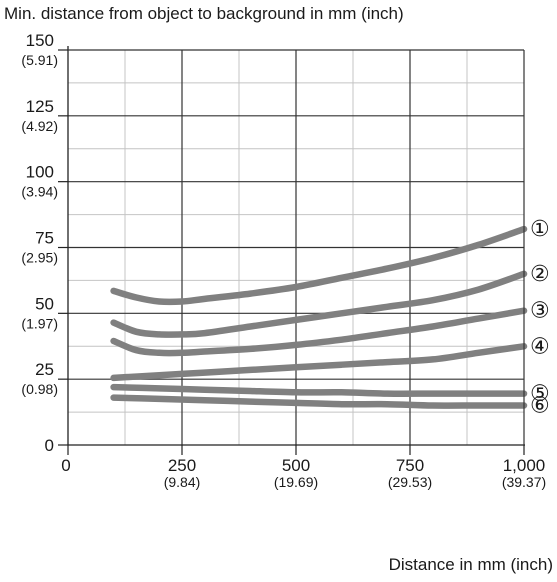 Image resolution: width=557 pixels, height=582 pixels. What do you see at coordinates (39, 323) in the screenshot?
I see `y-tick-sublabel: (1.97)` at bounding box center [39, 323].